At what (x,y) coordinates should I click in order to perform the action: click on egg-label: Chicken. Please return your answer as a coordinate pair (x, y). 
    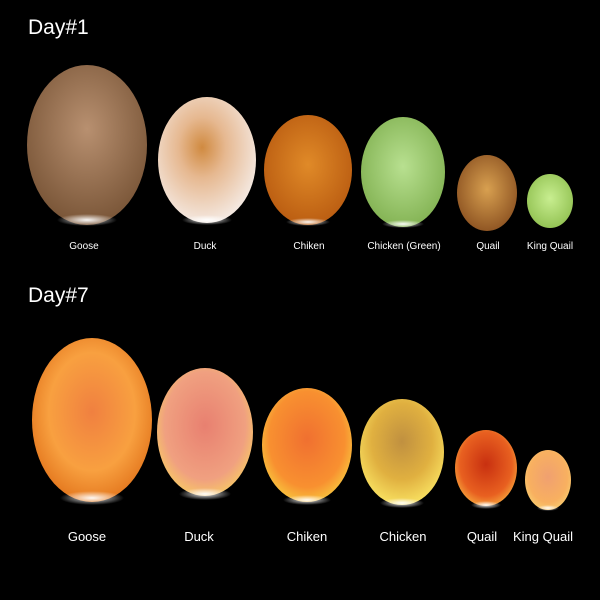
    Looking at the image, I should click on (403, 536).